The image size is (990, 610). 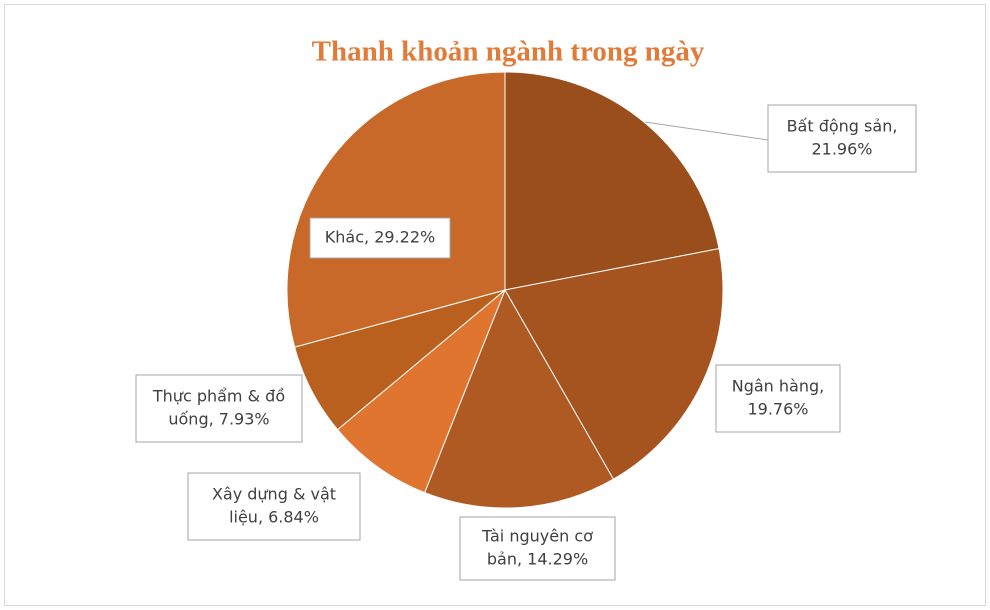 What do you see at coordinates (841, 149) in the screenshot?
I see `data-label: 21.96%` at bounding box center [841, 149].